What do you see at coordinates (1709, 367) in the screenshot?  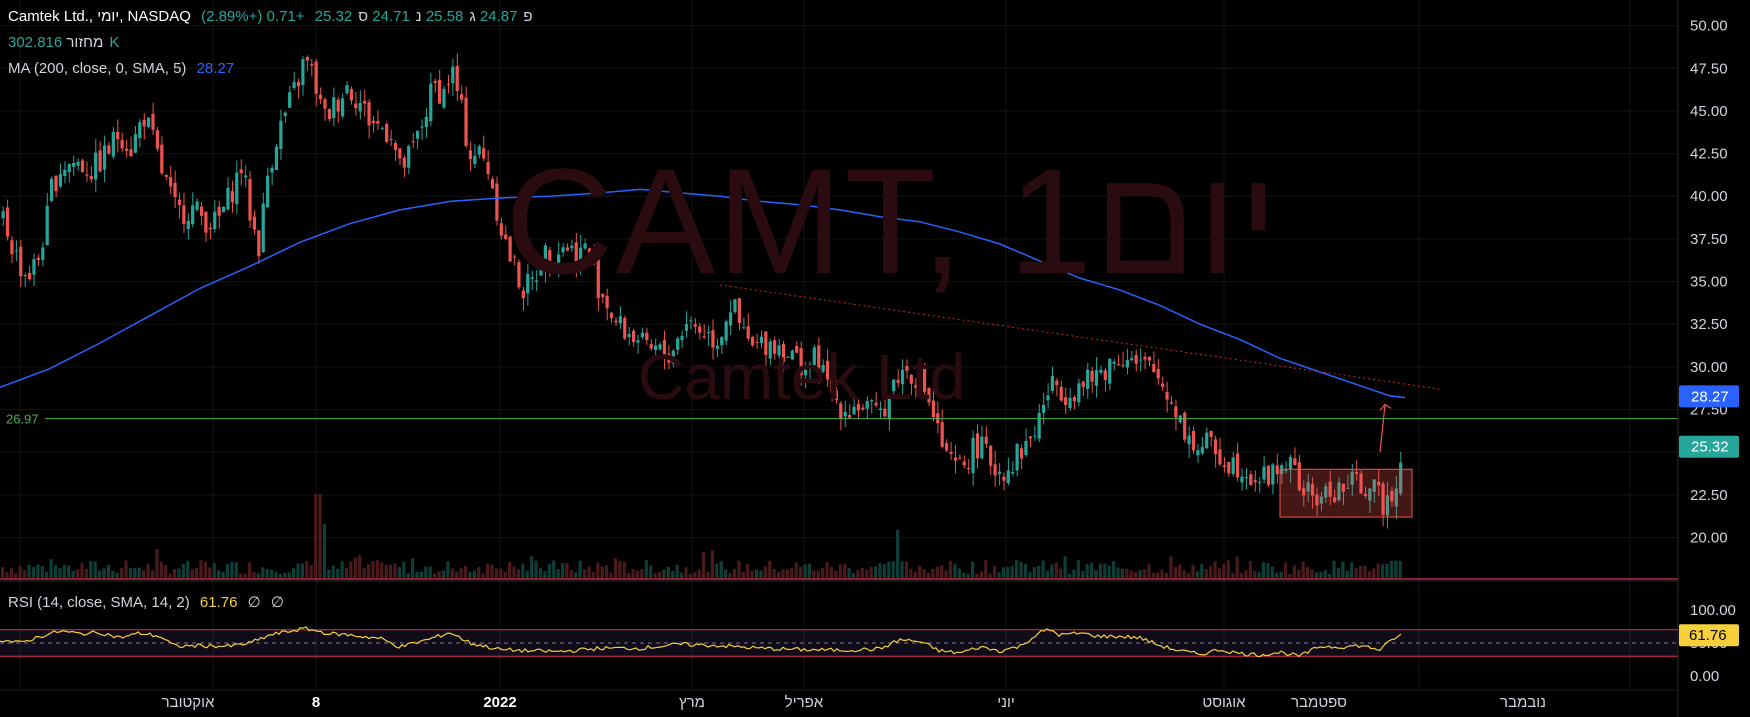 I see `price-tick-label: 30.00` at bounding box center [1709, 367].